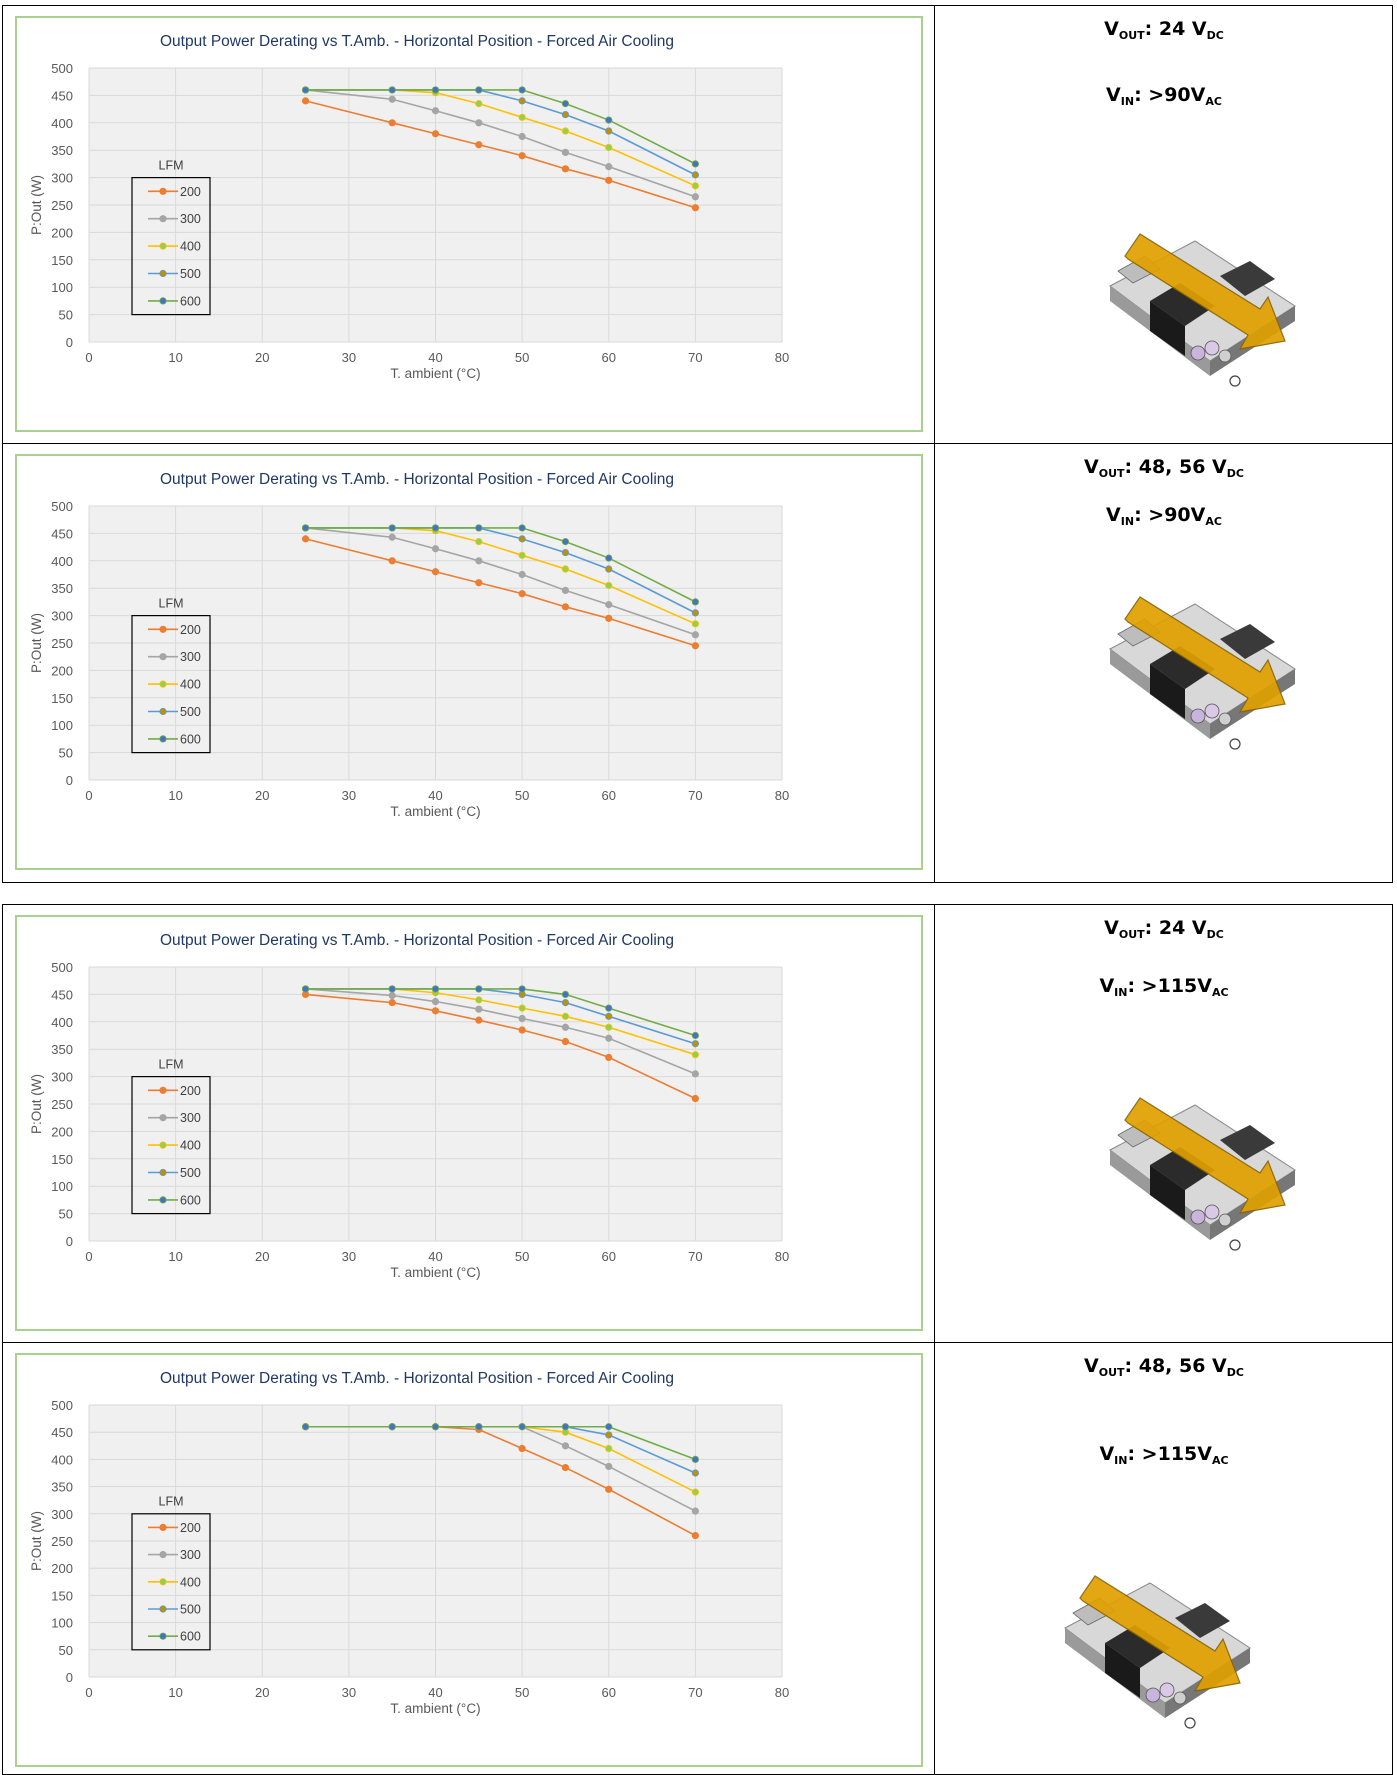  What do you see at coordinates (190, 1146) in the screenshot?
I see `legend-label: 400` at bounding box center [190, 1146].